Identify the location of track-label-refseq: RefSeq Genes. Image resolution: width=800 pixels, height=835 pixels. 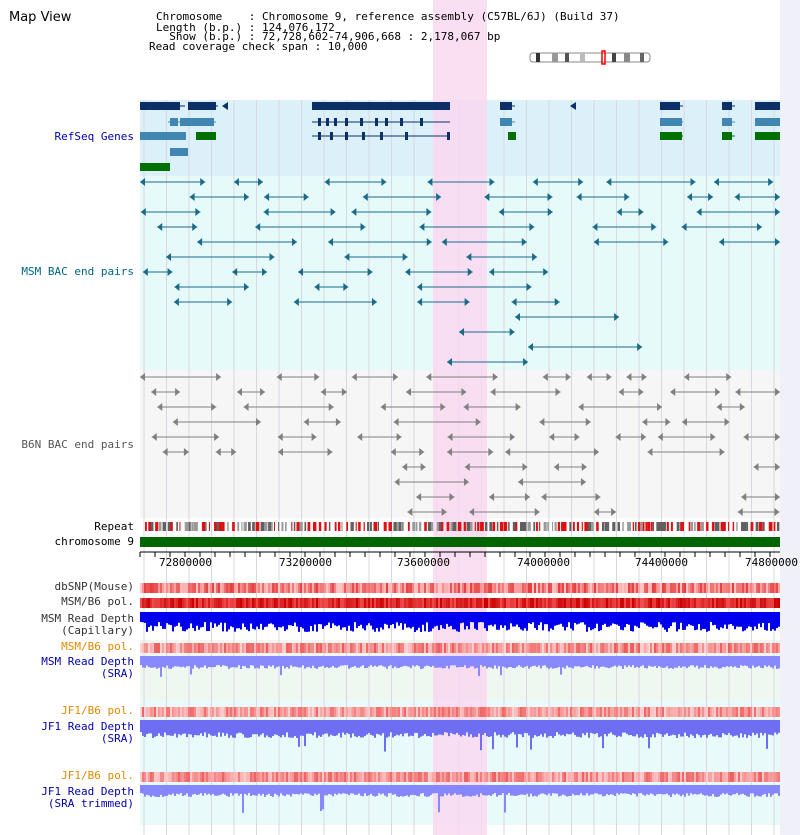
(94, 136).